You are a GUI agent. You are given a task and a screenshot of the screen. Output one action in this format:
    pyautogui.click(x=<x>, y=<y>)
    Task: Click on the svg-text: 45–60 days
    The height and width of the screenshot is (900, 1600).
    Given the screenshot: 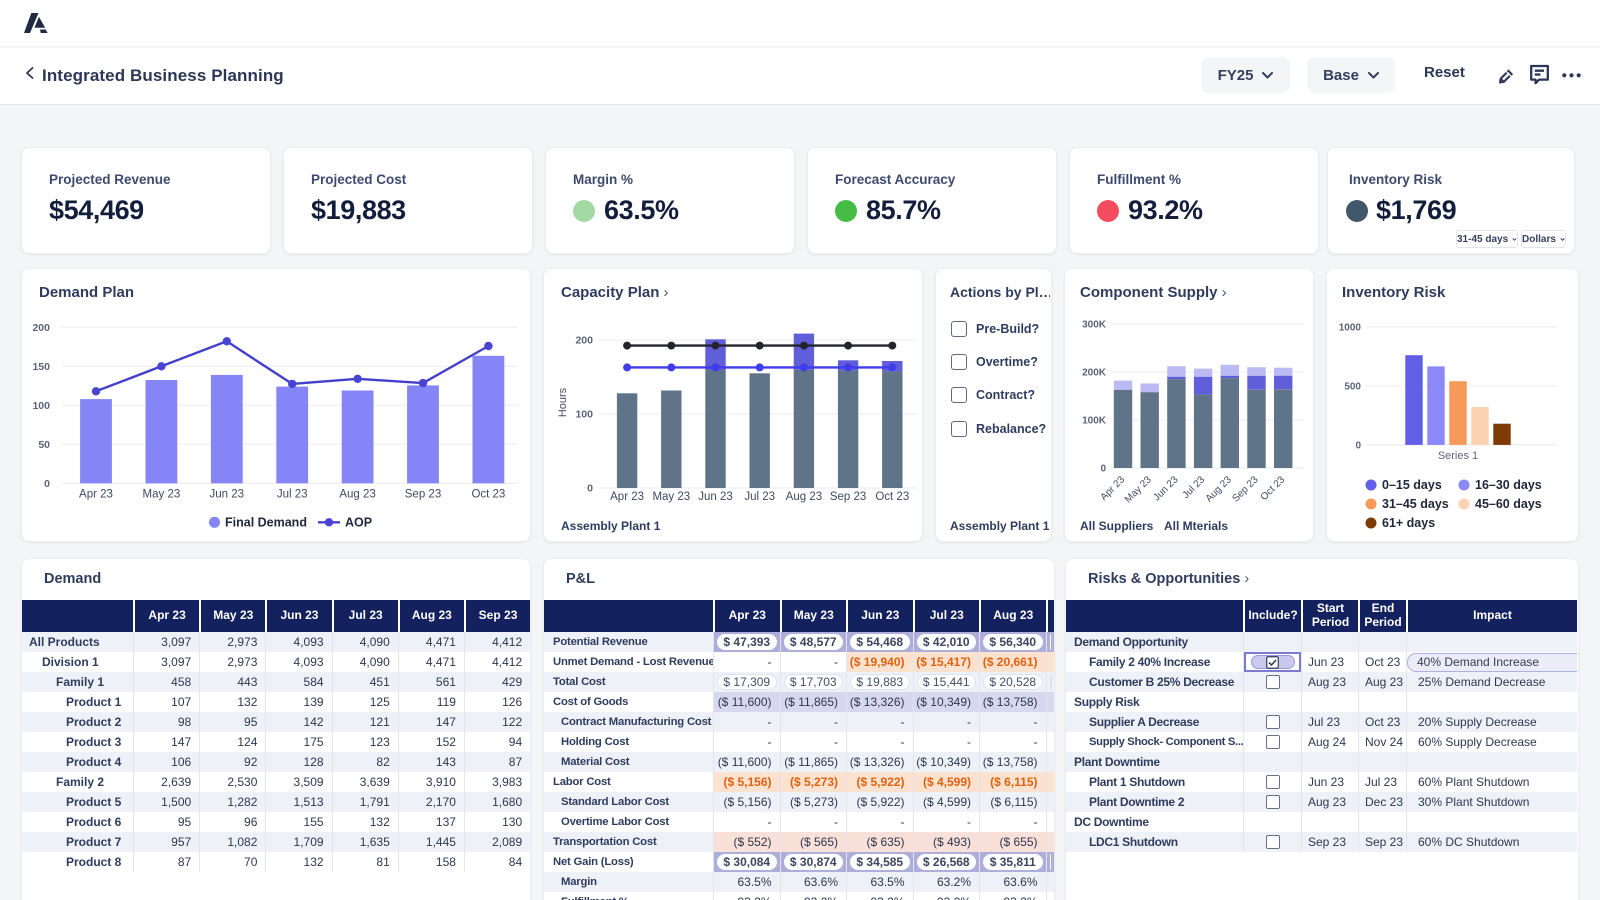 What is the action you would take?
    pyautogui.click(x=1508, y=504)
    